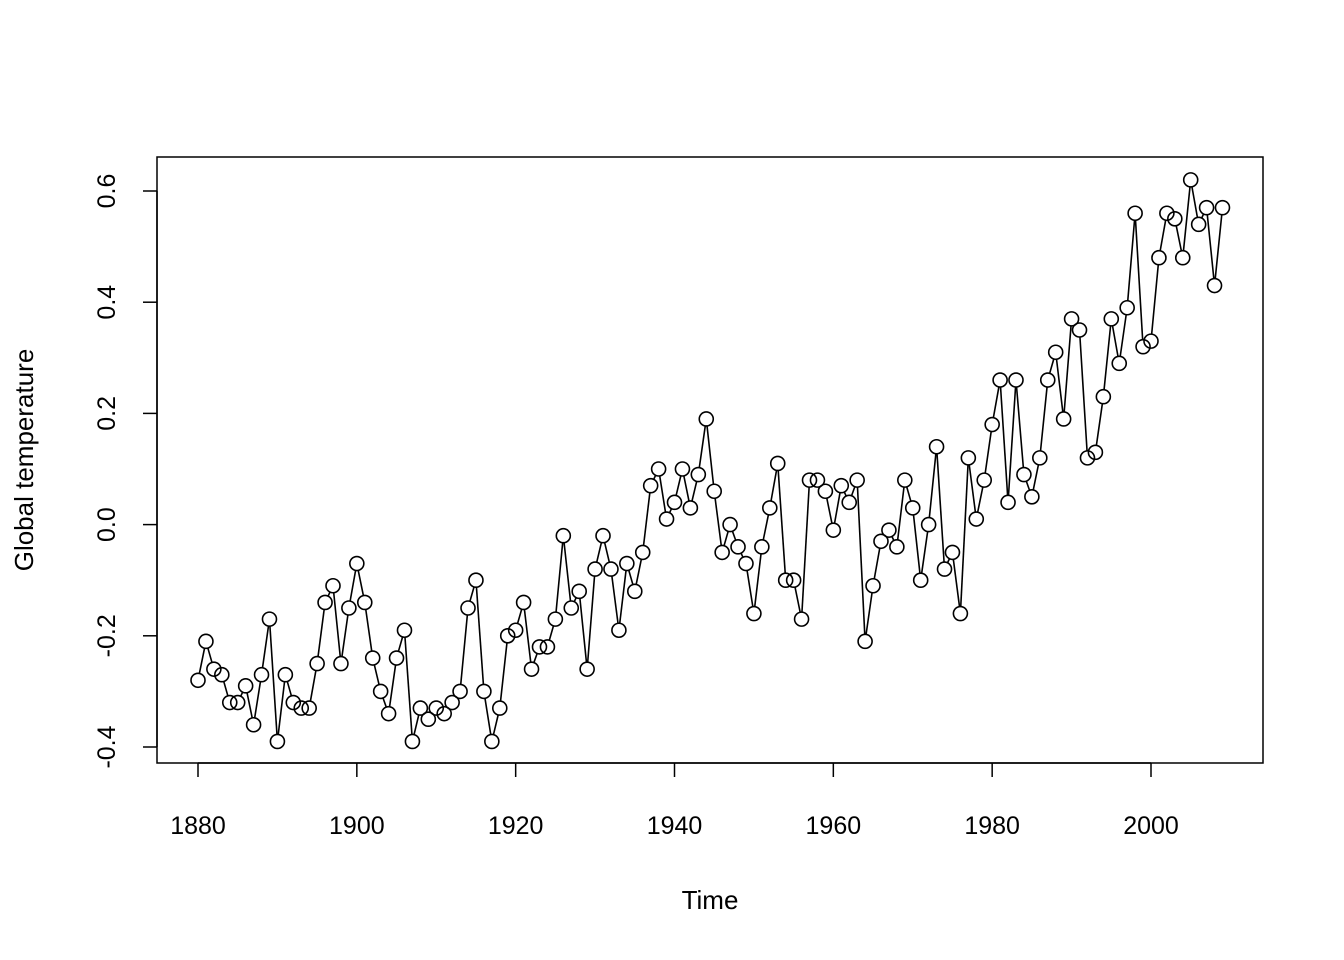 This screenshot has width=1344, height=960. I want to click on x-tick-label: 1980, so click(992, 826).